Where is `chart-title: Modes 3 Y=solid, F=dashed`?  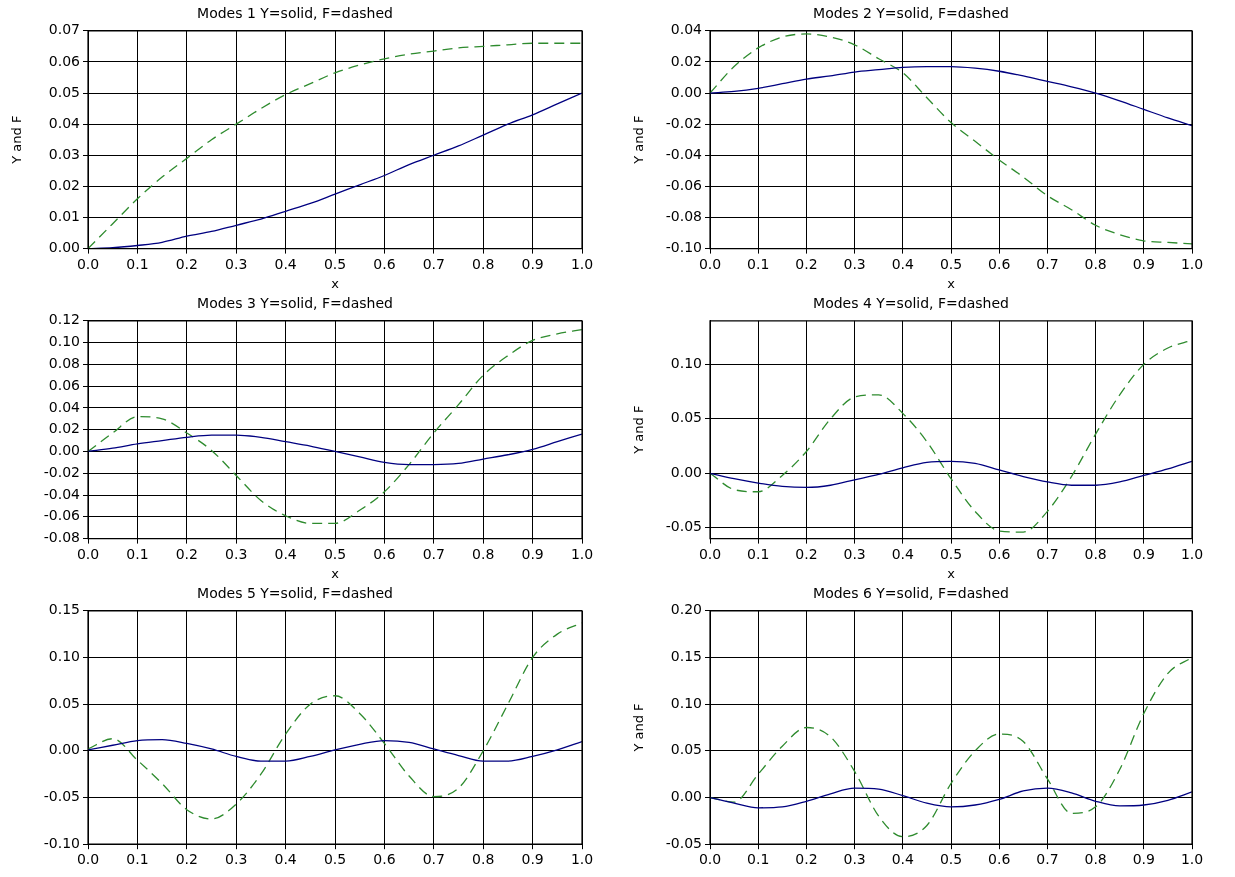
chart-title: Modes 3 Y=solid, F=dashed is located at coordinates (295, 303).